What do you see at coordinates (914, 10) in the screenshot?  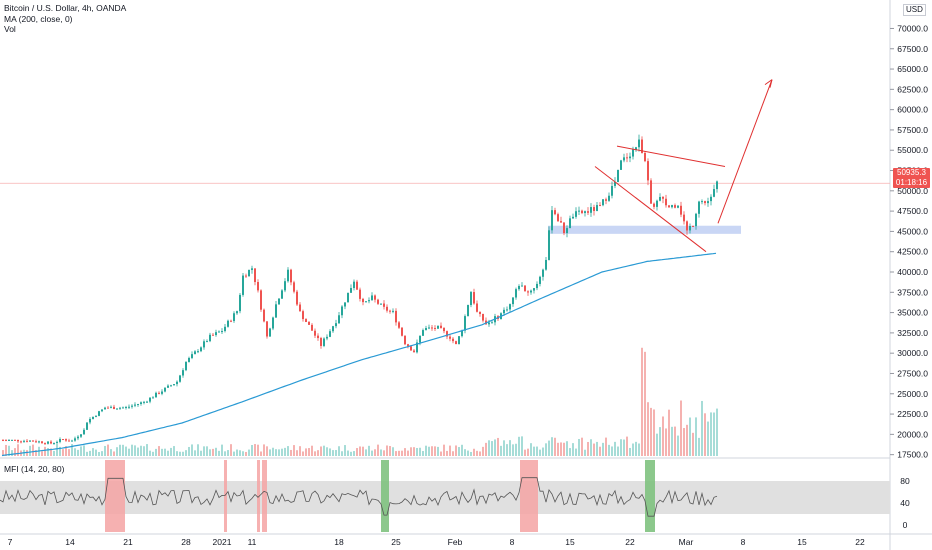 I see `currency-label: USD` at bounding box center [914, 10].